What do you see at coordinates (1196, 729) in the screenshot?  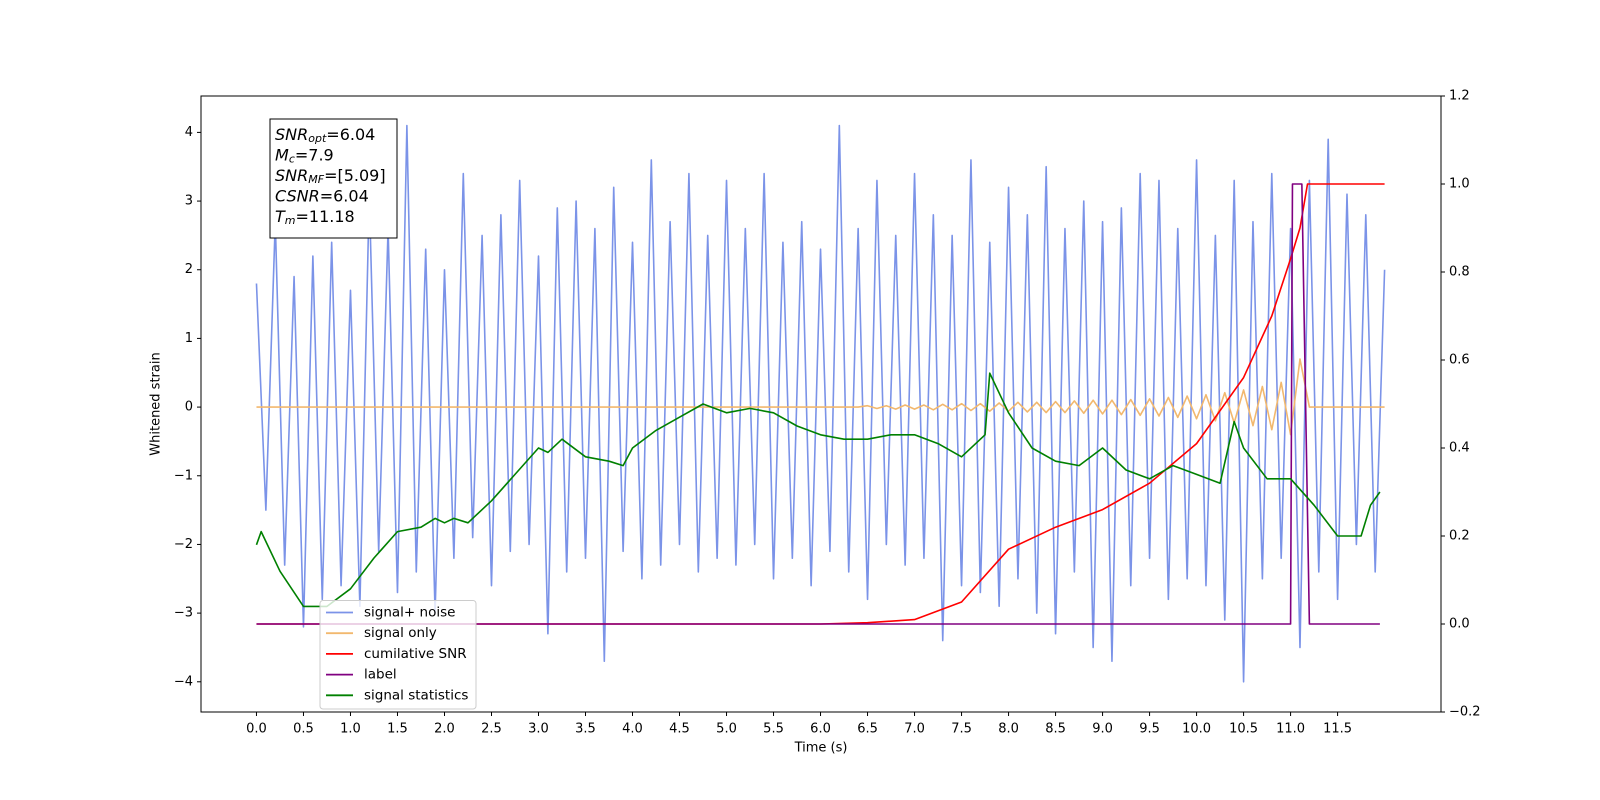 I see `x-tick-label: 10.0` at bounding box center [1196, 729].